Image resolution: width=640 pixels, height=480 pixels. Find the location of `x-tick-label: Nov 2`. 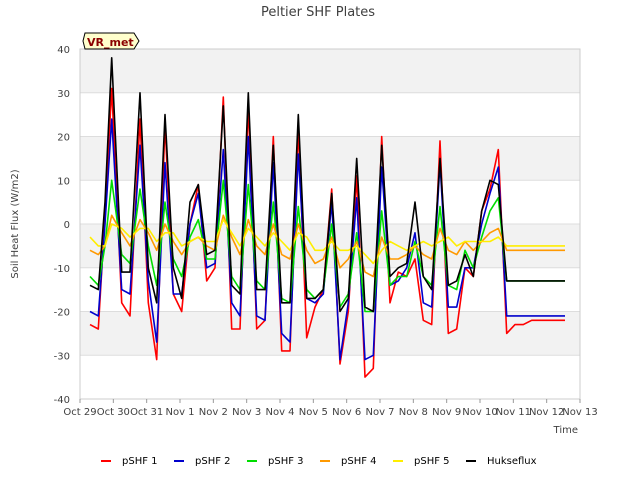

x-tick-label: Nov 2 is located at coordinates (213, 412).